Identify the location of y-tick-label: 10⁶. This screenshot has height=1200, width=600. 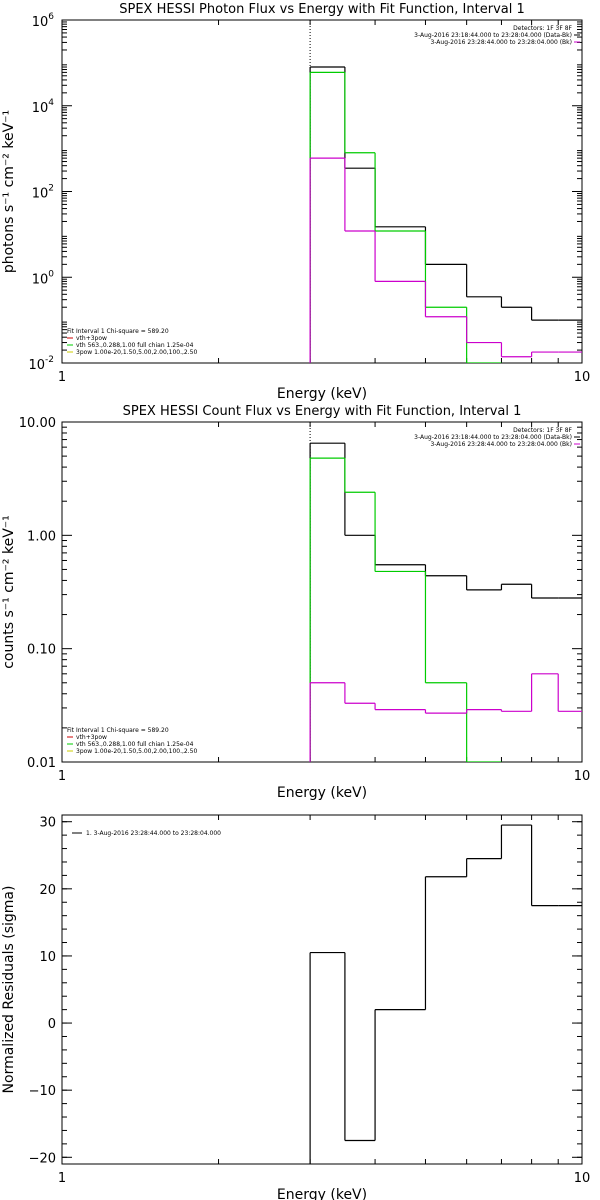
(43, 21).